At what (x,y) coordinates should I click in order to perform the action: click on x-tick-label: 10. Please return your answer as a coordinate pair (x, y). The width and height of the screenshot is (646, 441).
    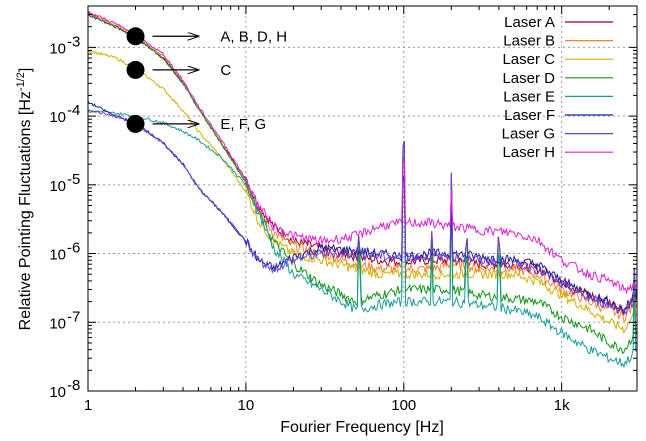
    Looking at the image, I should click on (246, 405).